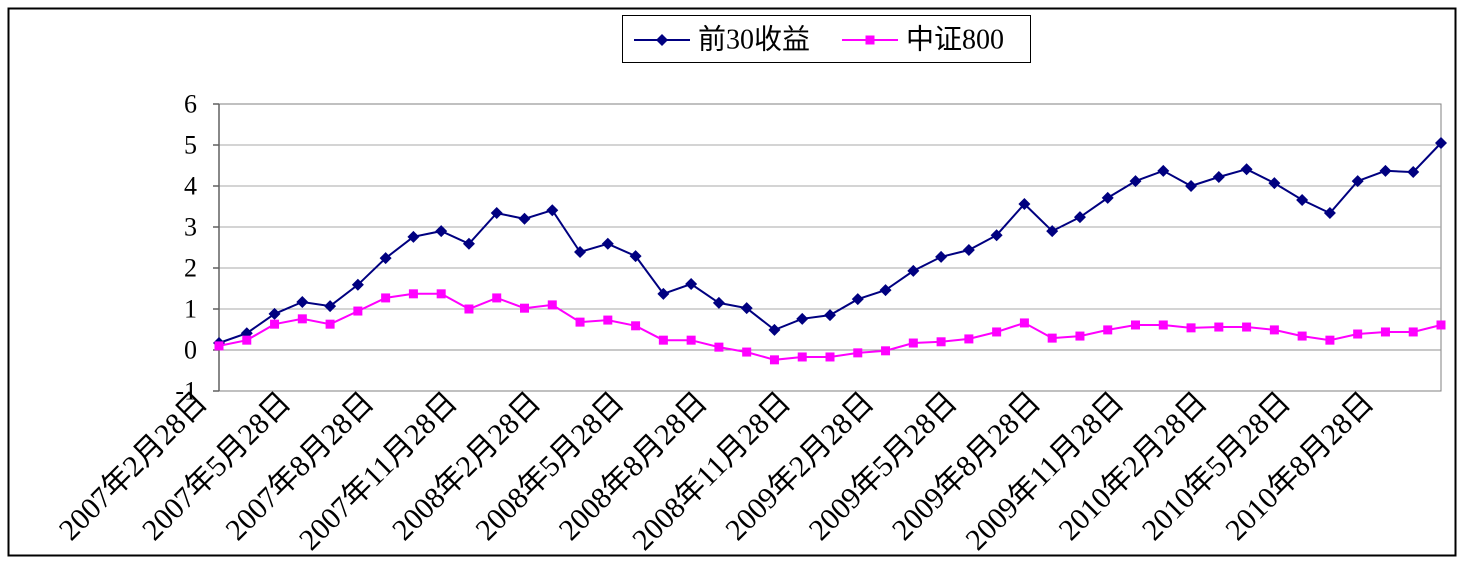 The image size is (1464, 564). What do you see at coordinates (190, 145) in the screenshot?
I see `y-tick-label: 5` at bounding box center [190, 145].